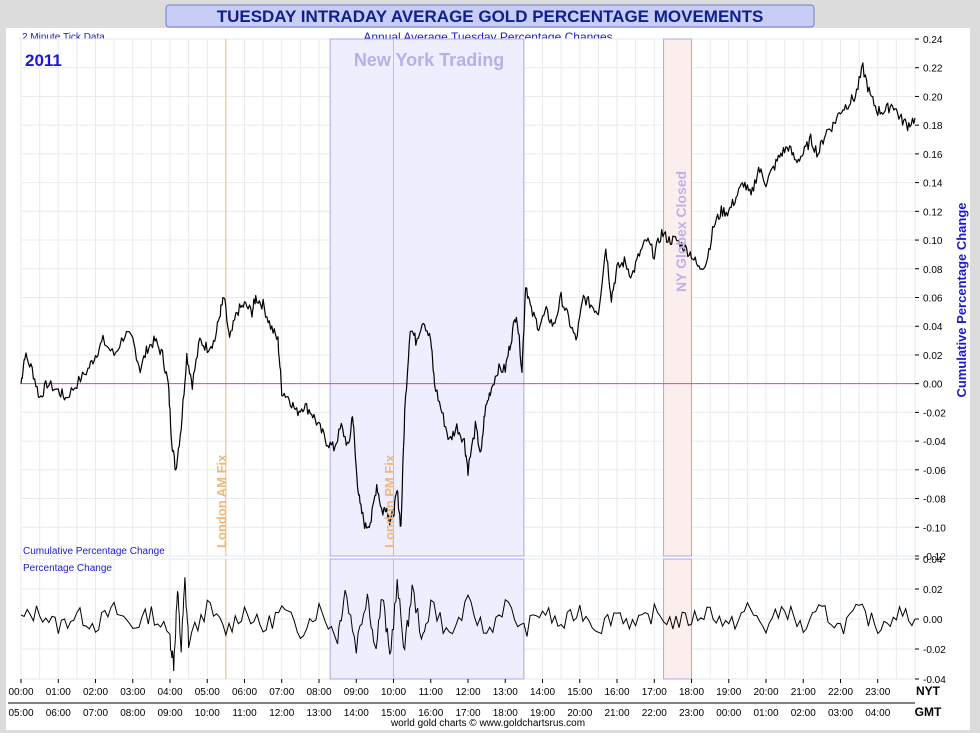  Describe the element at coordinates (95, 692) in the screenshot. I see `x-tick-label-nyt: 02:00` at that location.